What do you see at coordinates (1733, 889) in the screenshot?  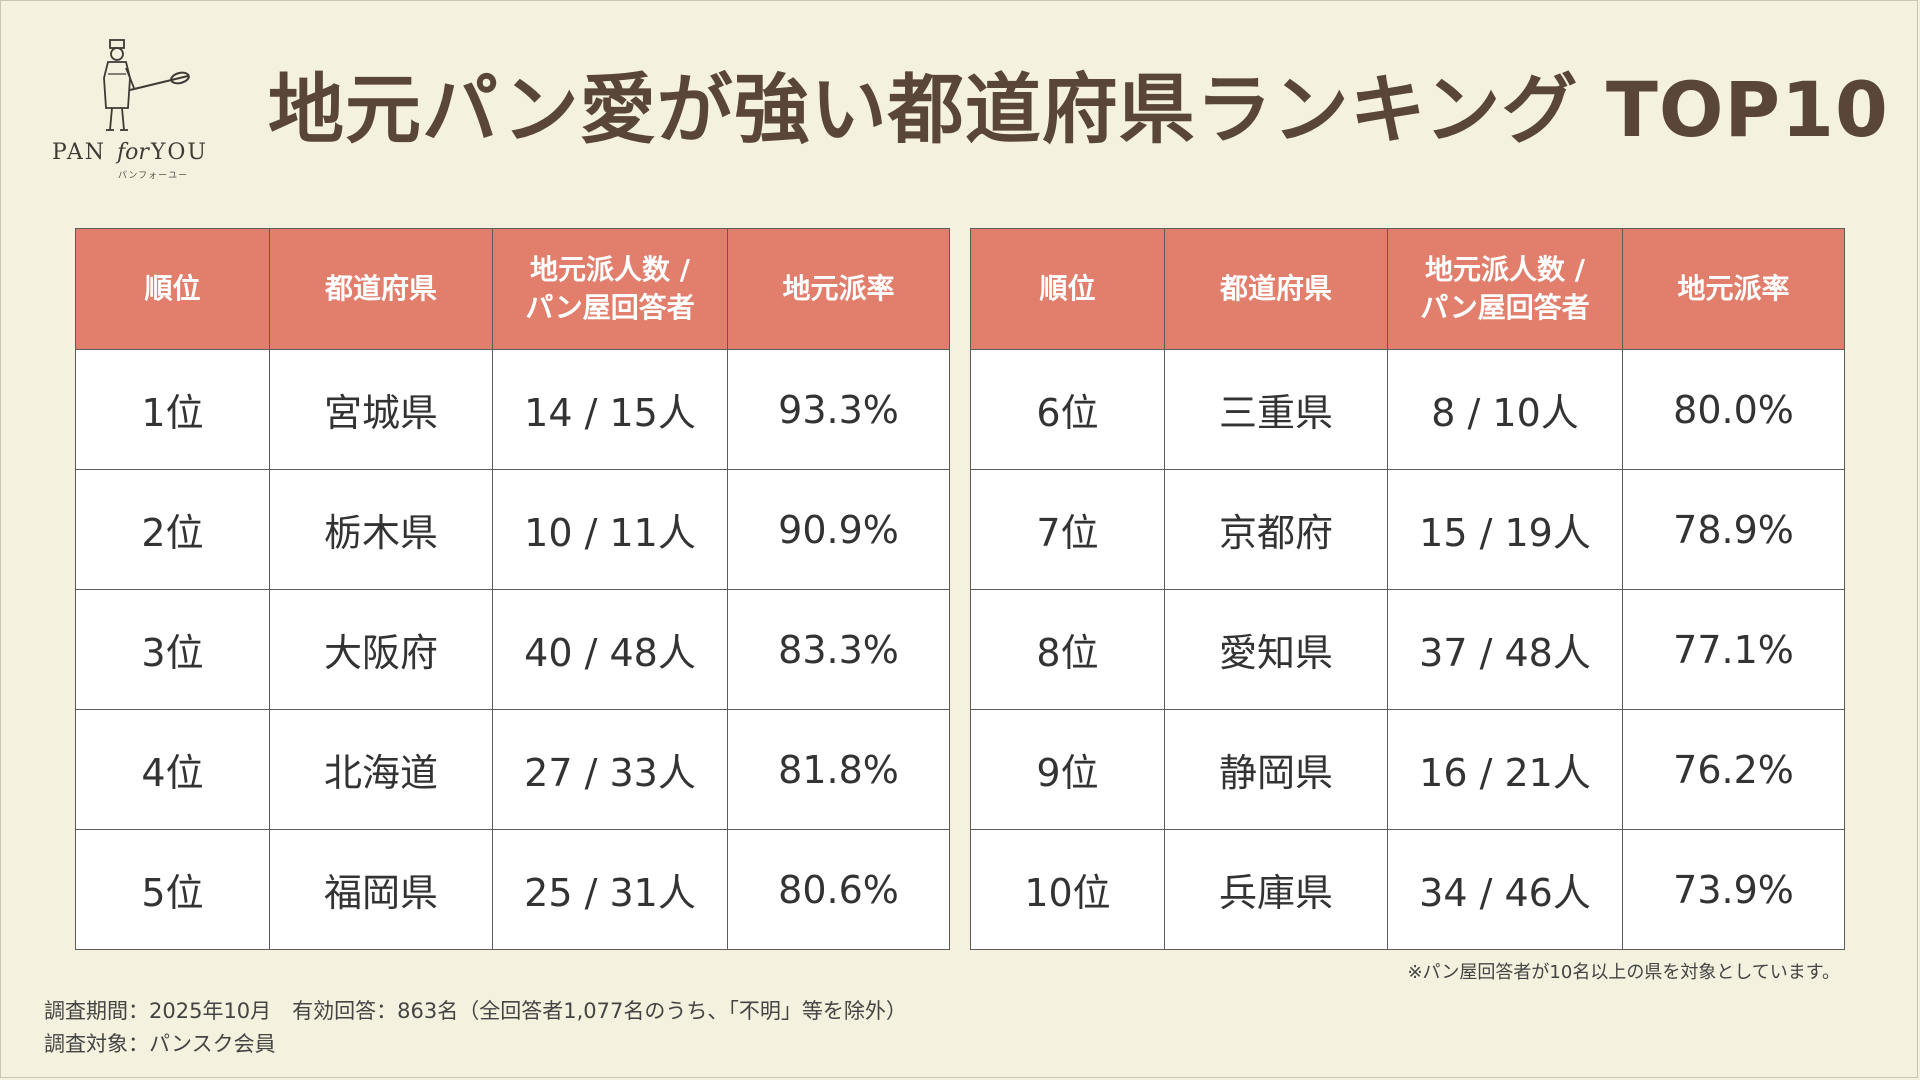 I see `cell-rate: 73.9%` at bounding box center [1733, 889].